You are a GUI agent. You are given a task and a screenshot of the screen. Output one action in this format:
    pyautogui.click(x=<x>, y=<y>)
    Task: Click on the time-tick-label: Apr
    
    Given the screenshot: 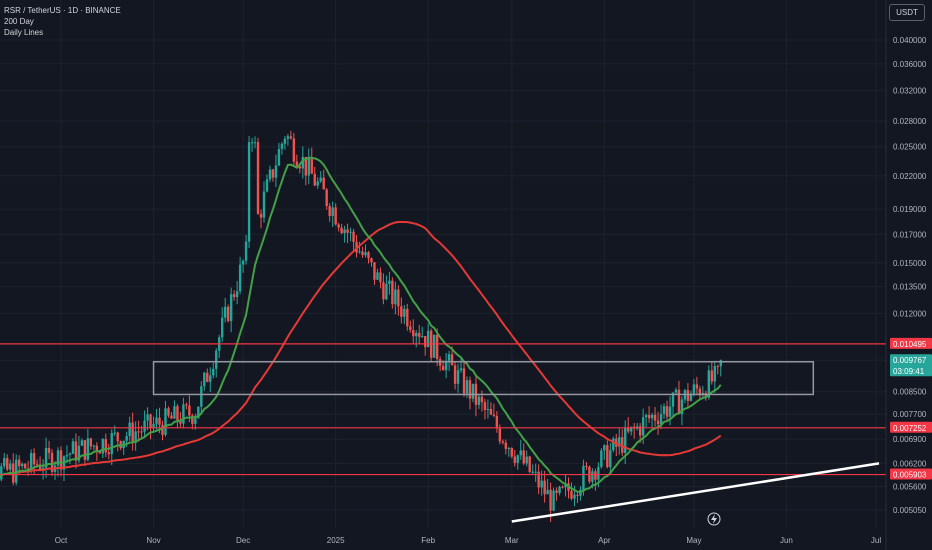 What is the action you would take?
    pyautogui.click(x=604, y=540)
    